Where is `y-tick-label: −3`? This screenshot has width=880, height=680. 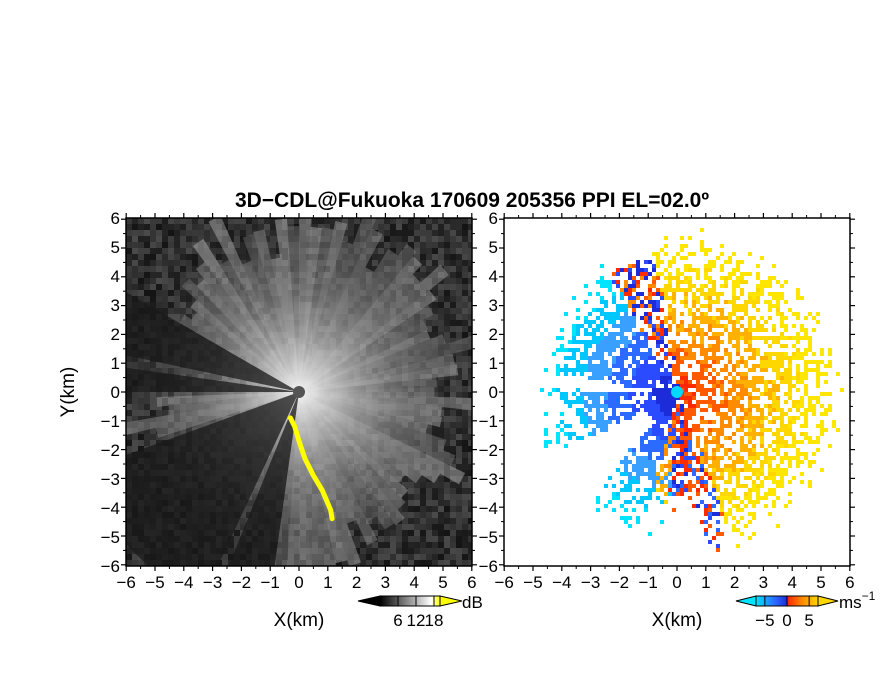
y-tick-label: −3 is located at coordinates (110, 479).